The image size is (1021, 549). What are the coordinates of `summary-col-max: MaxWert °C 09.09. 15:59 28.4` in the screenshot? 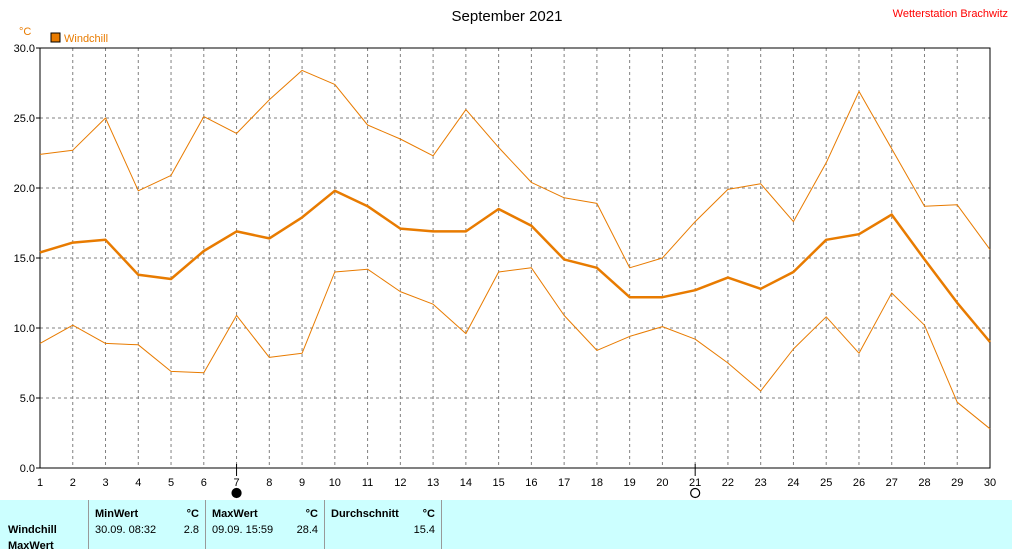 It's located at (264, 524).